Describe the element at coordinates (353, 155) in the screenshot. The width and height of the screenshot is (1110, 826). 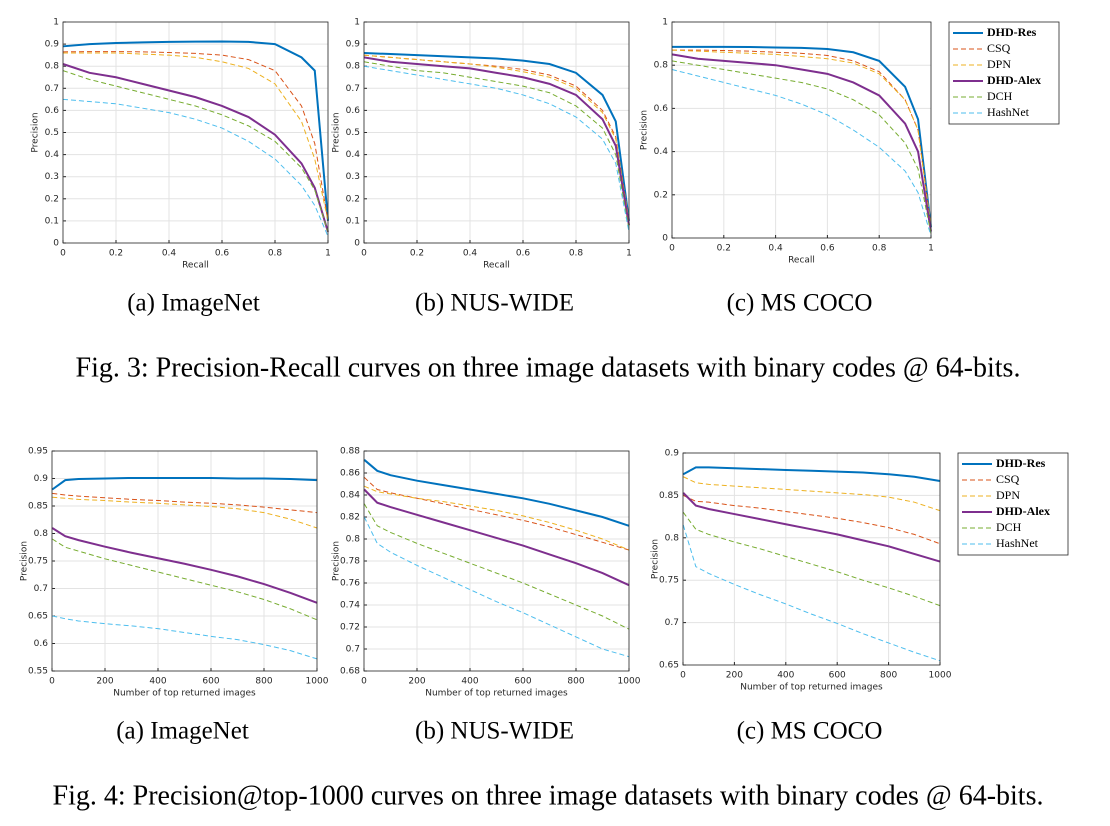
I see `y-tick-label: 0.4` at that location.